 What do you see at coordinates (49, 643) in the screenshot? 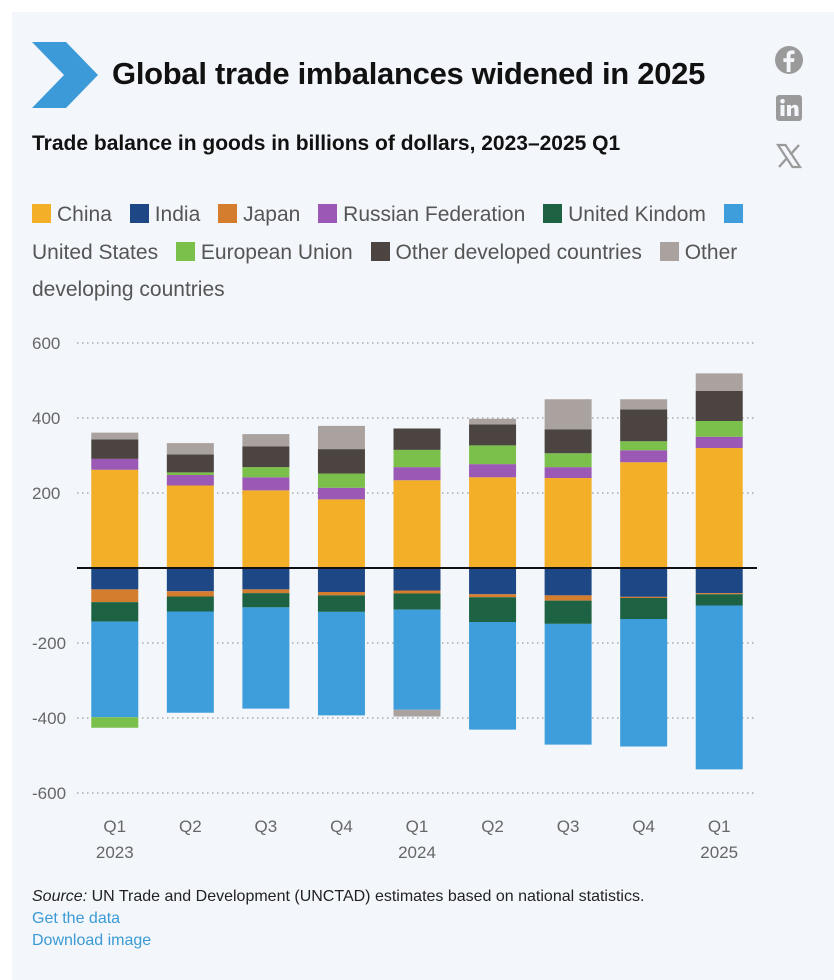
I see `y-tick-label: -200` at bounding box center [49, 643].